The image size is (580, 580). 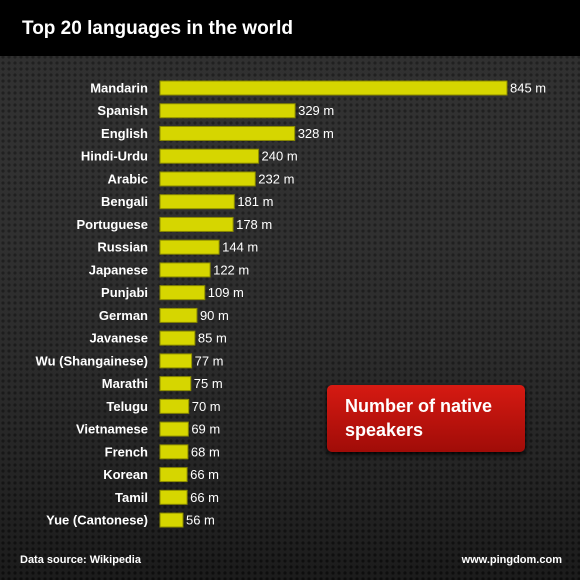 What do you see at coordinates (212, 338) in the screenshot?
I see `value-label: 85 m` at bounding box center [212, 338].